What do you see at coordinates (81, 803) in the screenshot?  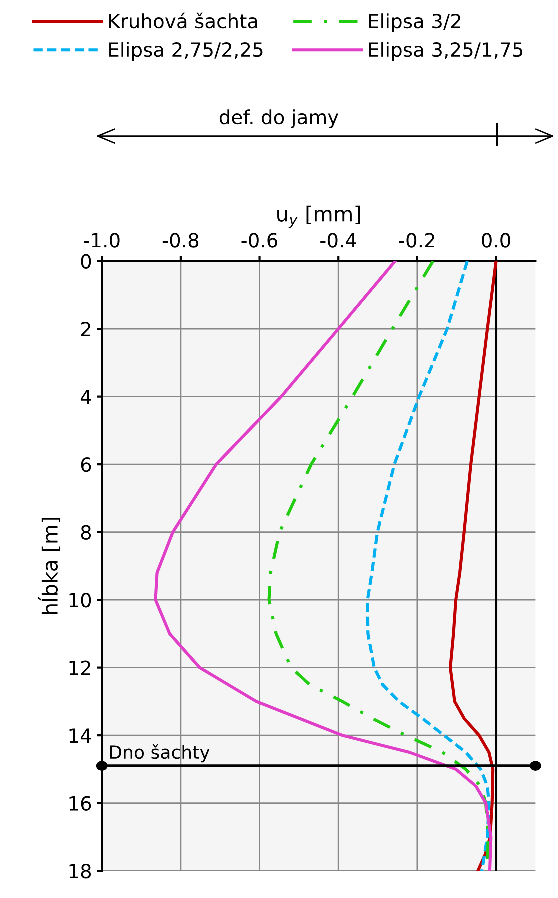 I see `y-tick-label: 16` at bounding box center [81, 803].